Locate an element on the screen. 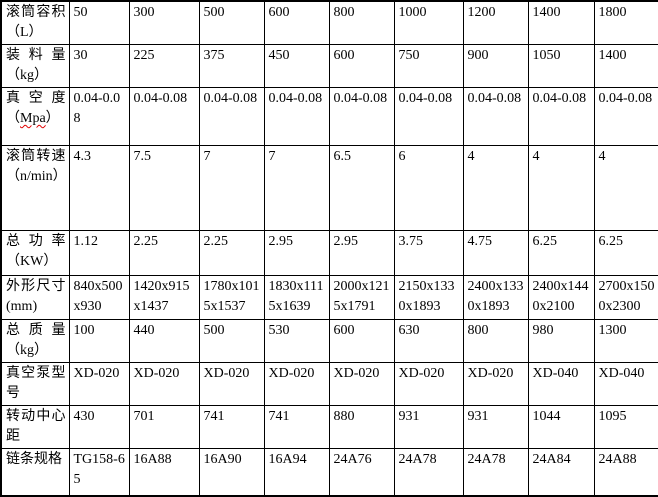 The image size is (658, 497). table-cell: 24A76 is located at coordinates (361, 472).